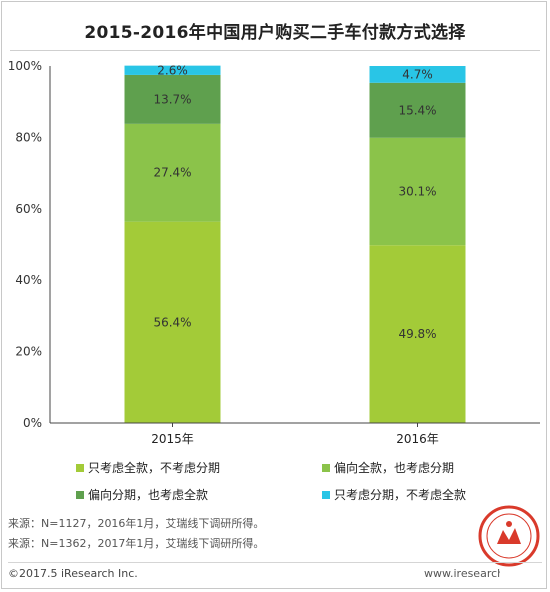  I want to click on data-label: 2.6%, so click(172, 70).